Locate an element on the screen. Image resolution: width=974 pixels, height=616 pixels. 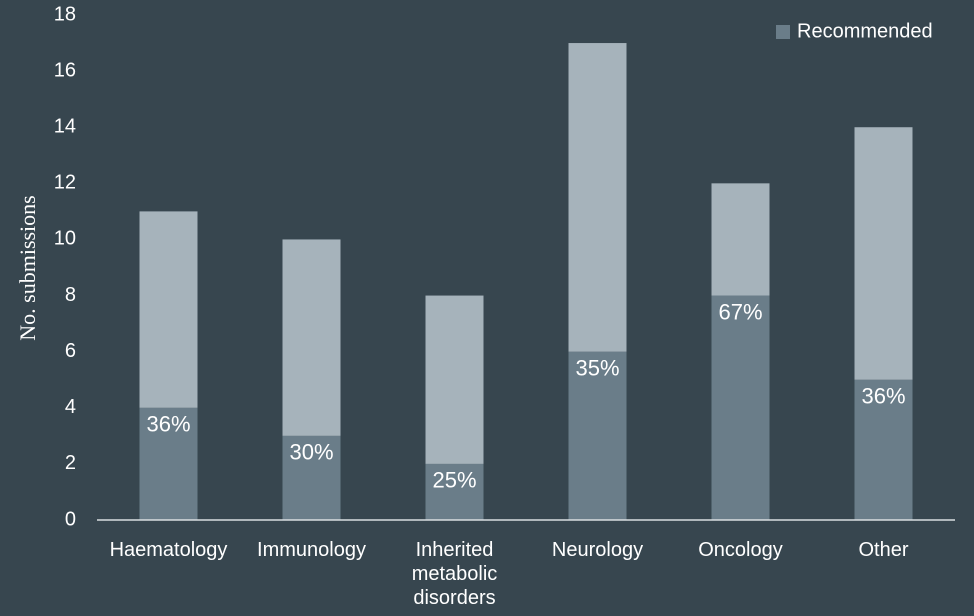
y-axis-label: No. submissions is located at coordinates (27, 267).